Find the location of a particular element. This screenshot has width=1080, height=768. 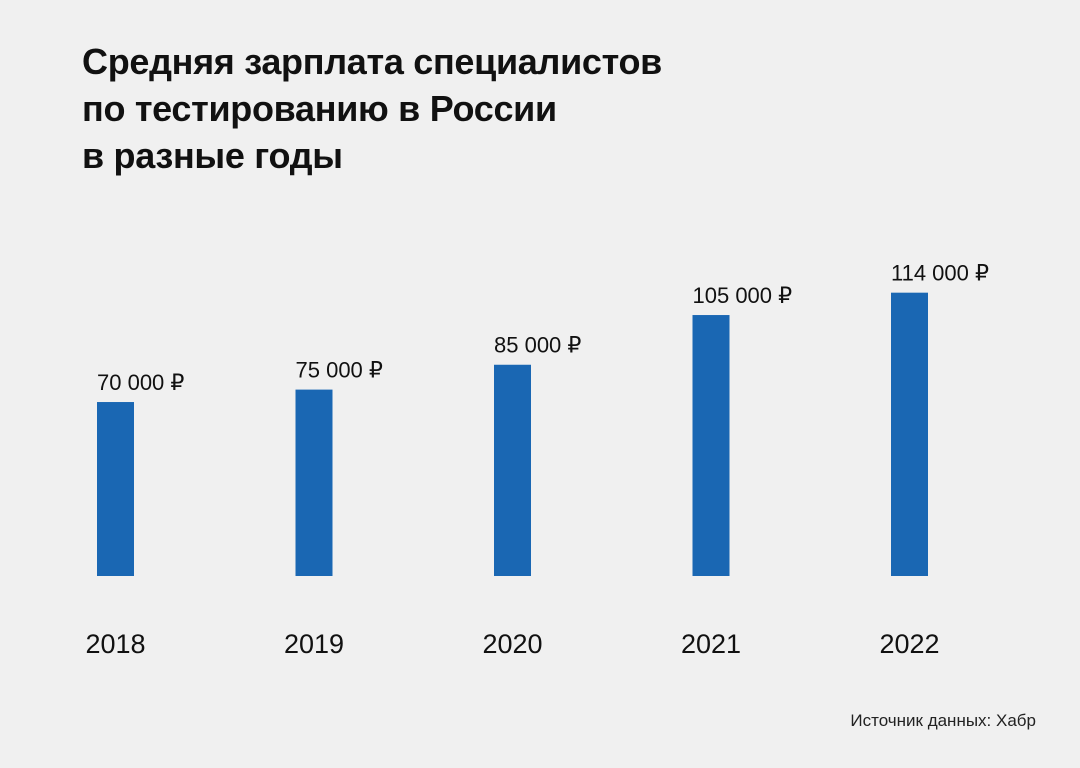

category-label-2022: 2022 is located at coordinates (909, 644).